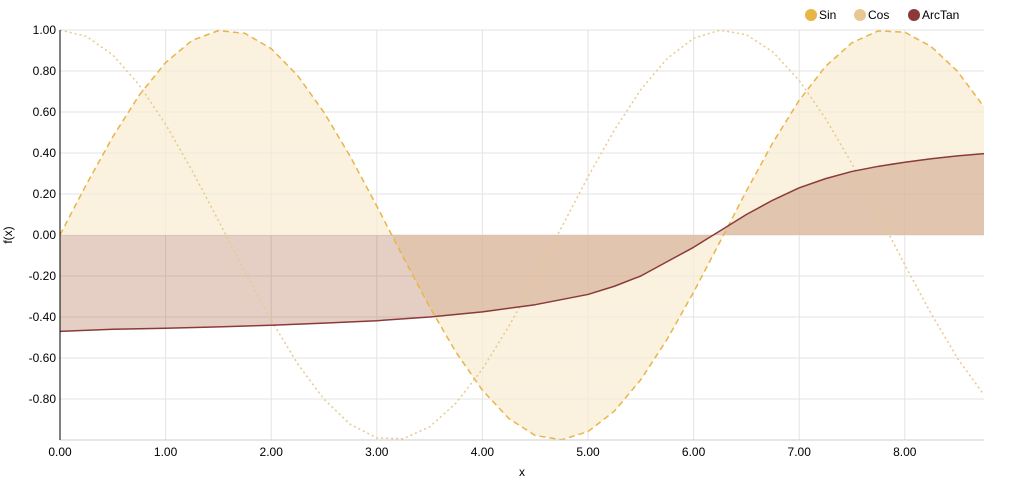  What do you see at coordinates (878, 15) in the screenshot?
I see `legend-label: Cos` at bounding box center [878, 15].